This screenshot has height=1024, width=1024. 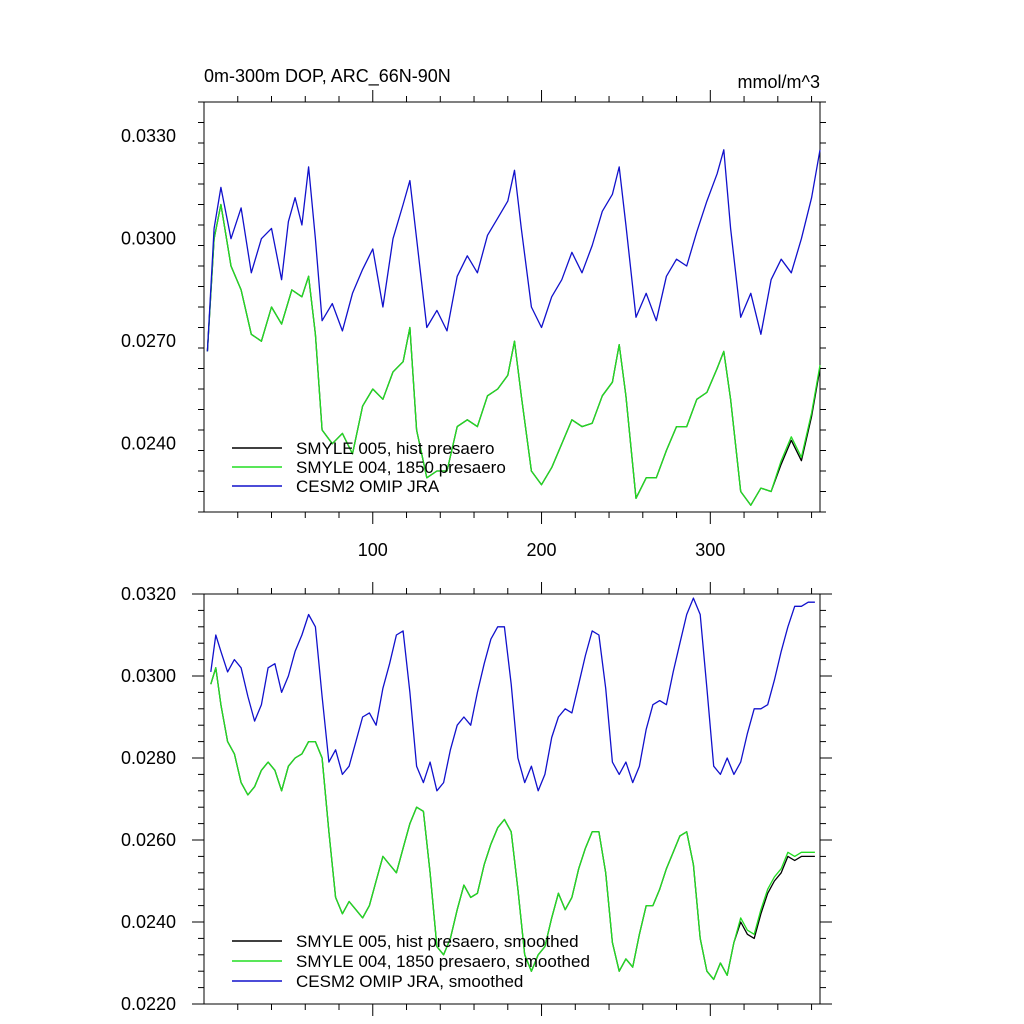 What do you see at coordinates (148, 239) in the screenshot?
I see `top-y-tick-label: 0.0300` at bounding box center [148, 239].